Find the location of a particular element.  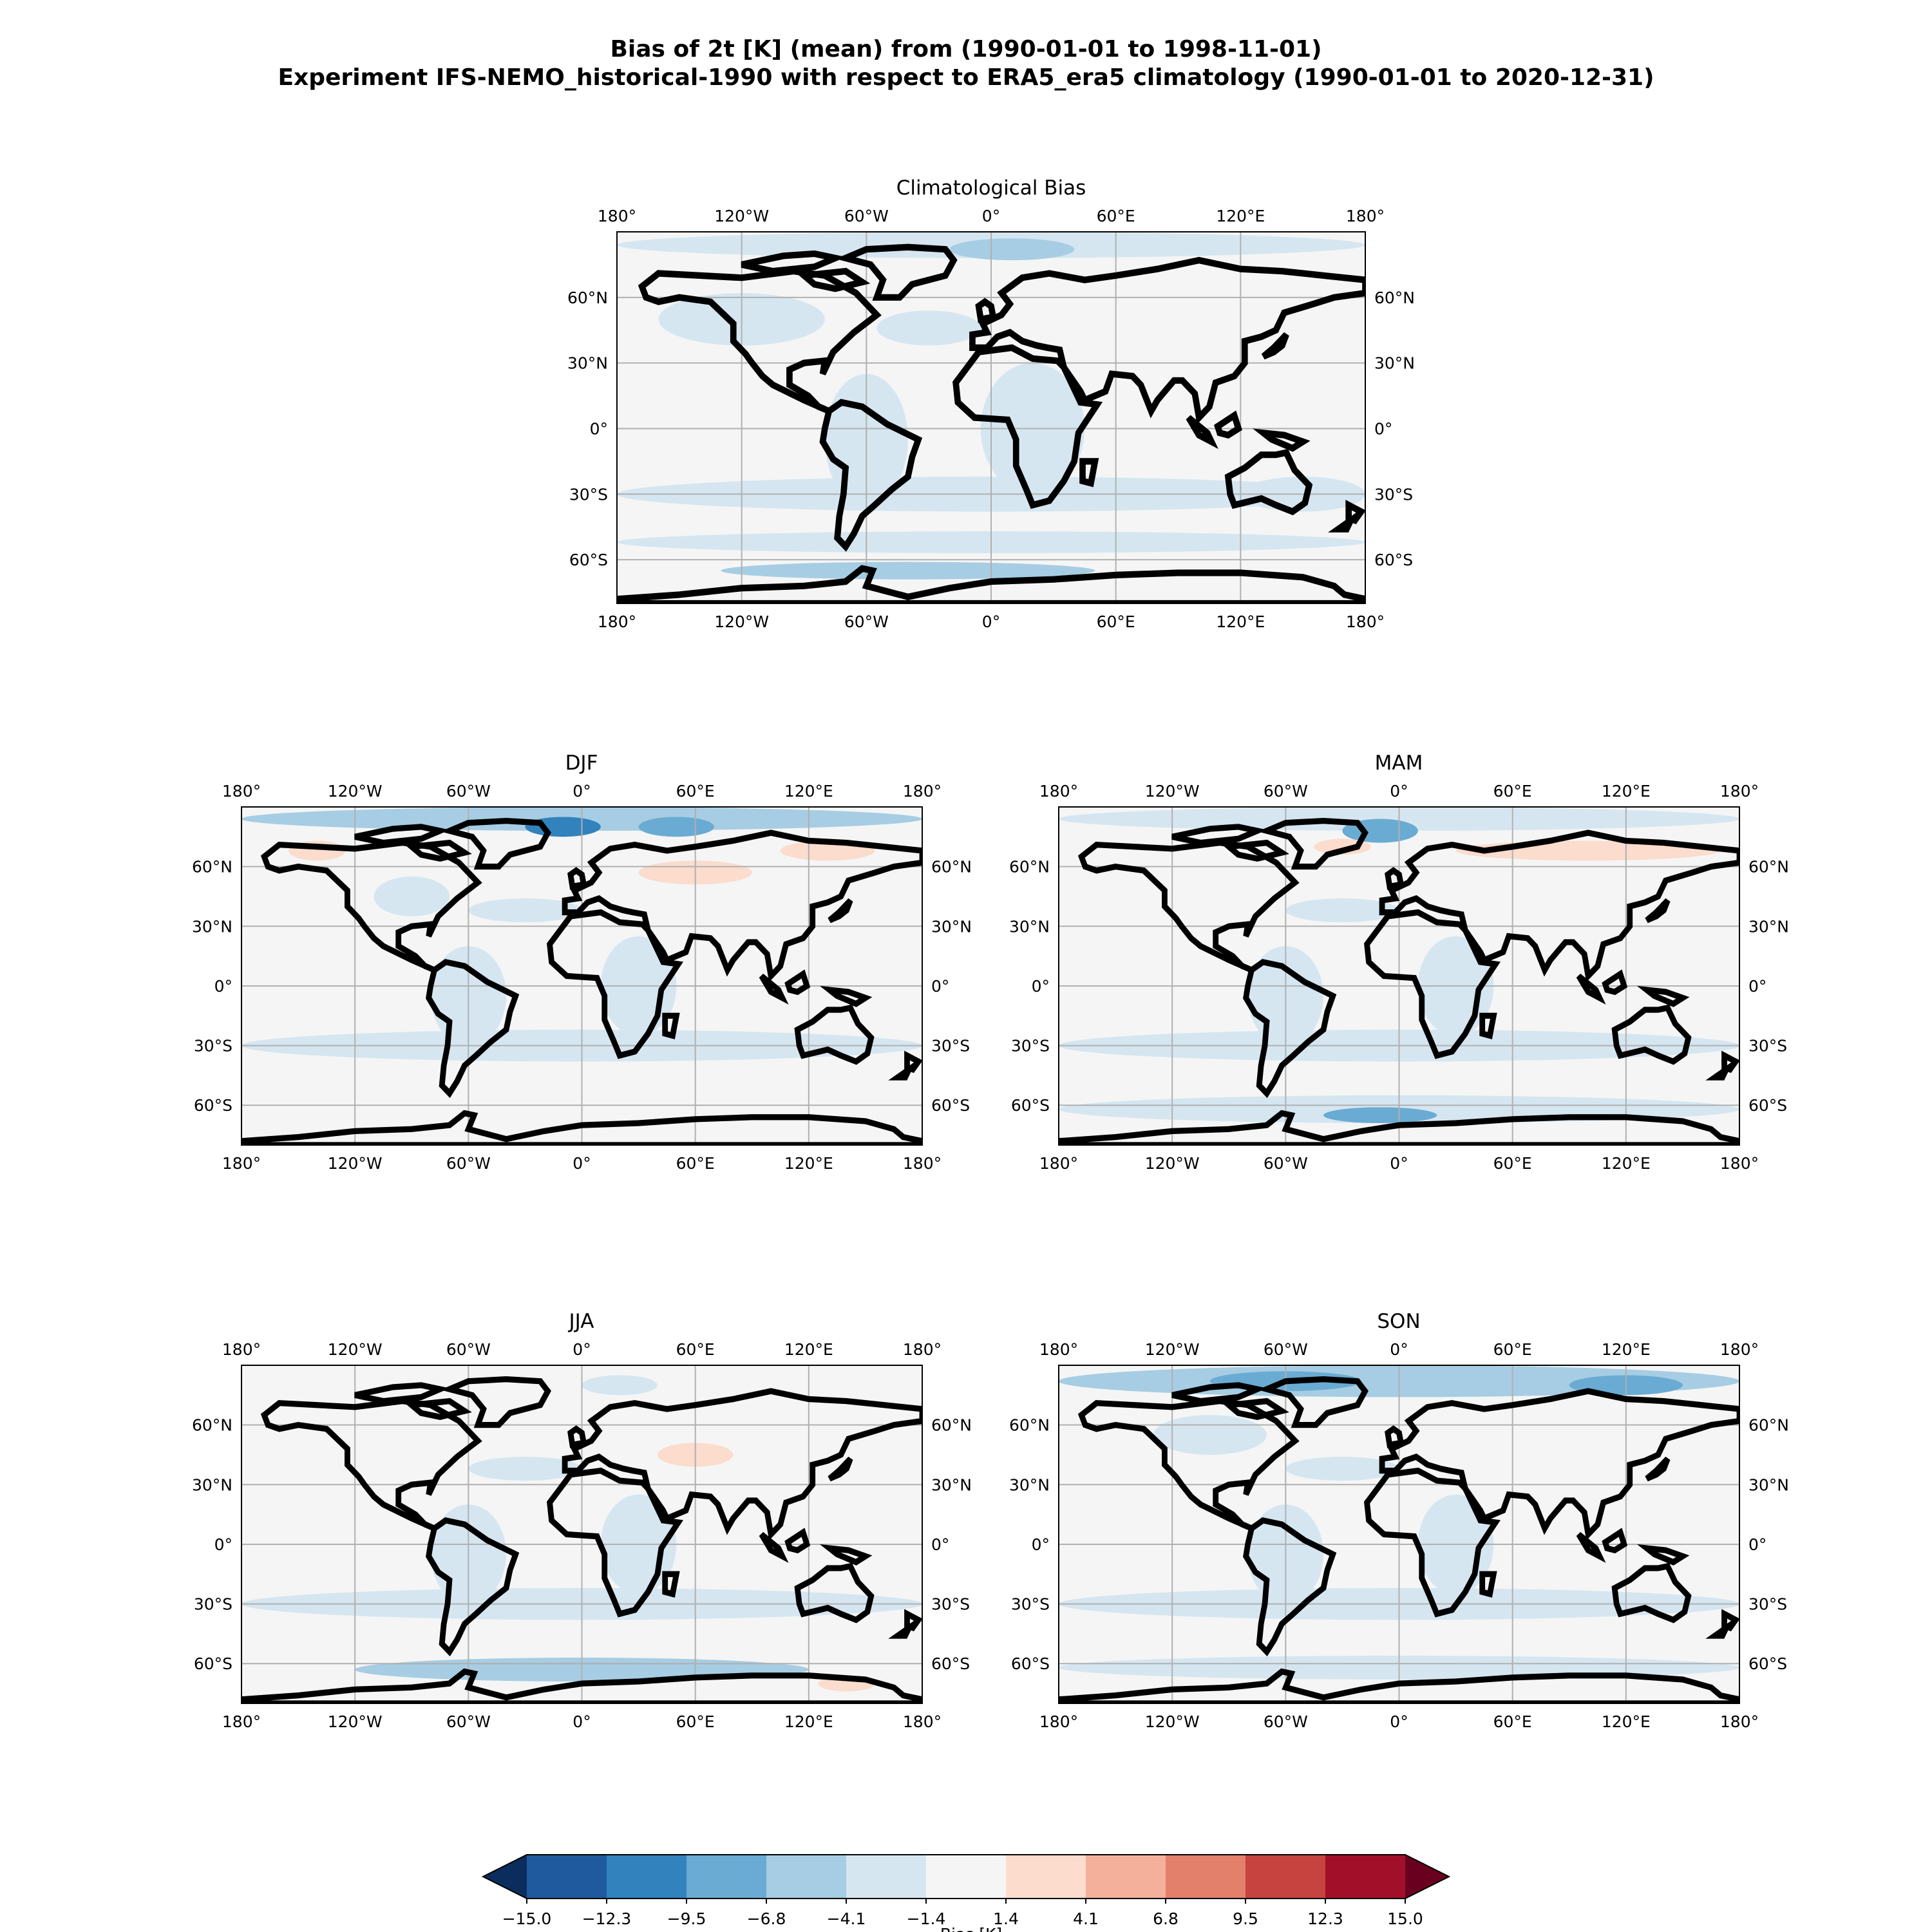

colorbar-tick-label: −6.8 is located at coordinates (766, 1919).